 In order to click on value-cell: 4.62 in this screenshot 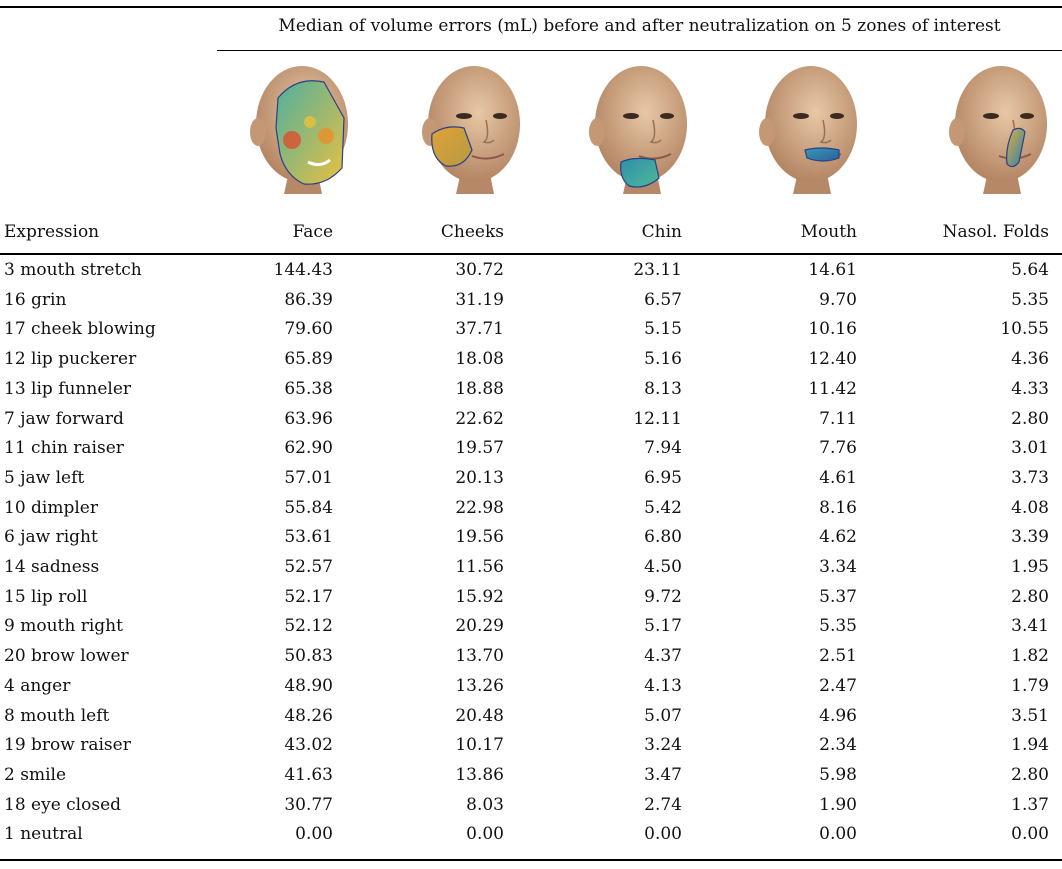, I will do `click(838, 537)`.